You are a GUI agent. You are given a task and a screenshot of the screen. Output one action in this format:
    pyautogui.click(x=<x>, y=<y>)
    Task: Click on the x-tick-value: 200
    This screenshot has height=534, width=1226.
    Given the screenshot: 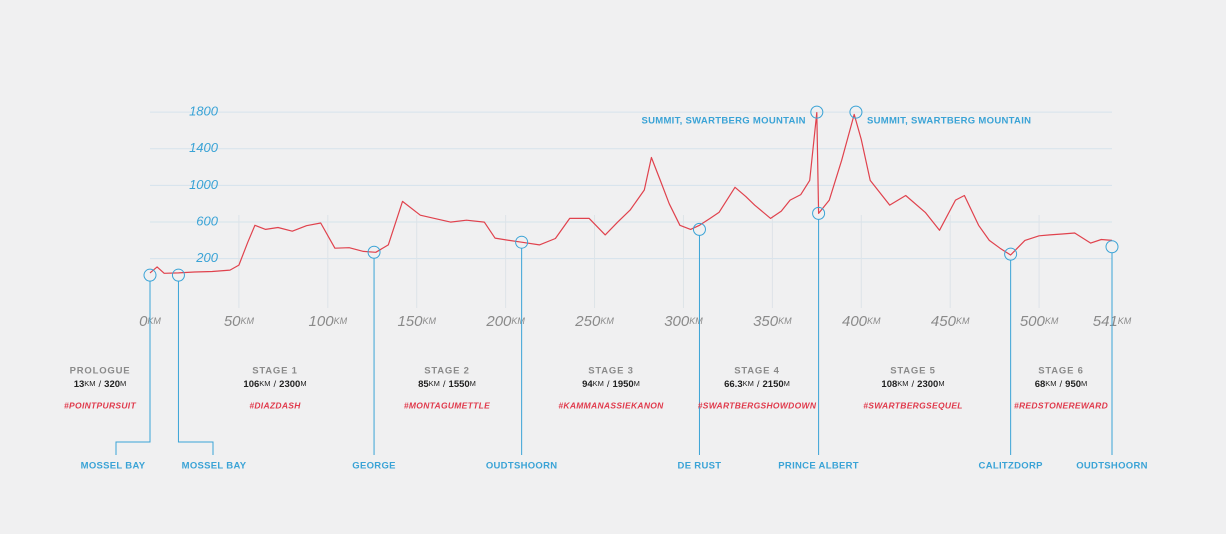 What is the action you would take?
    pyautogui.click(x=498, y=321)
    